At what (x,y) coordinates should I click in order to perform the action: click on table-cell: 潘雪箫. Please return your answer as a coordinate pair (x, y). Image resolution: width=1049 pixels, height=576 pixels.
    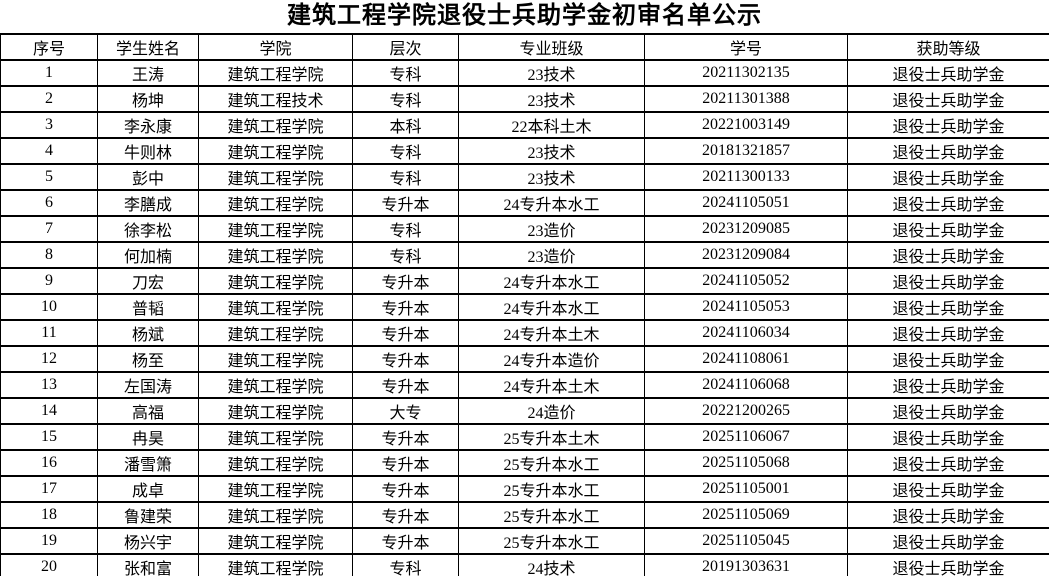
    Looking at the image, I should click on (148, 463).